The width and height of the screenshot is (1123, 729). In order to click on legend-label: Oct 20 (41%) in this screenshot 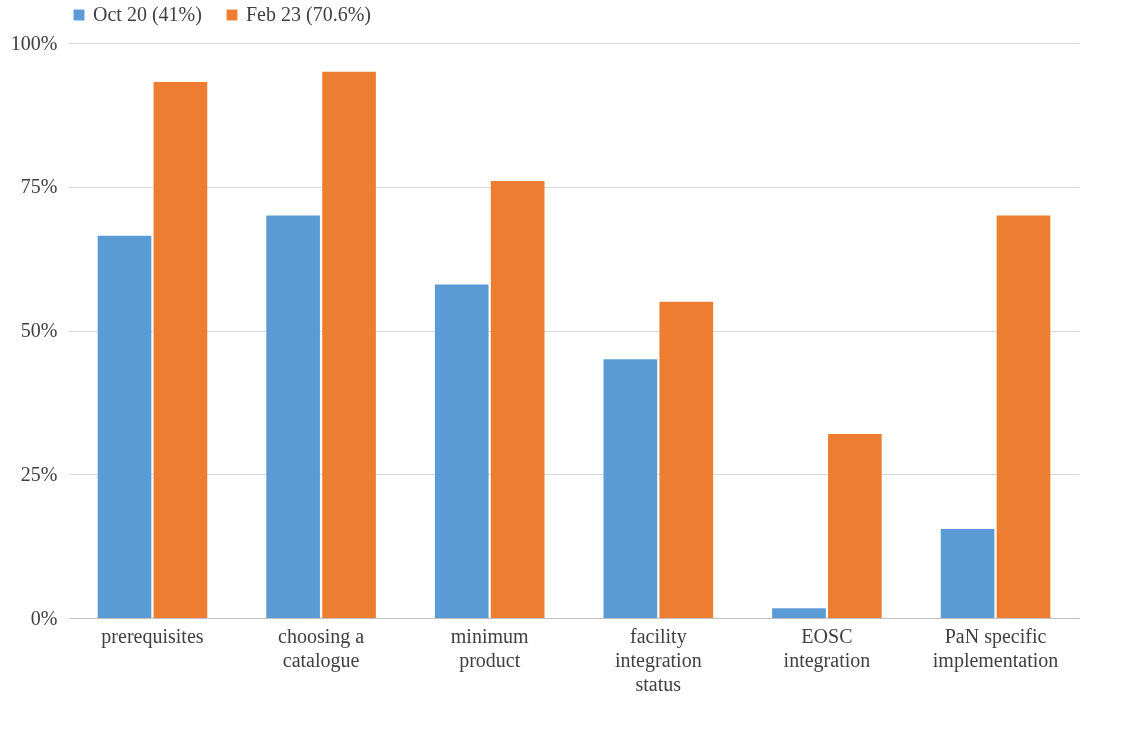, I will do `click(147, 14)`.